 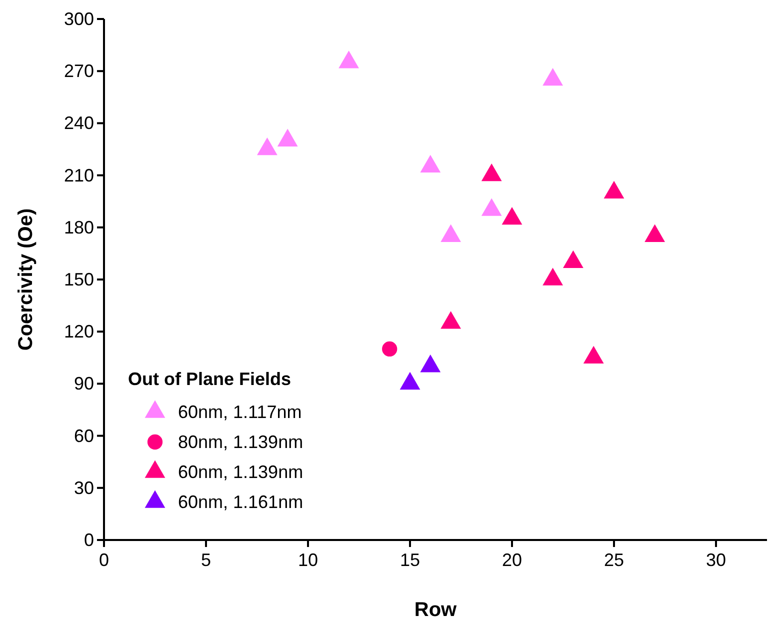 What do you see at coordinates (79, 19) in the screenshot?
I see `y-tick-label: 300` at bounding box center [79, 19].